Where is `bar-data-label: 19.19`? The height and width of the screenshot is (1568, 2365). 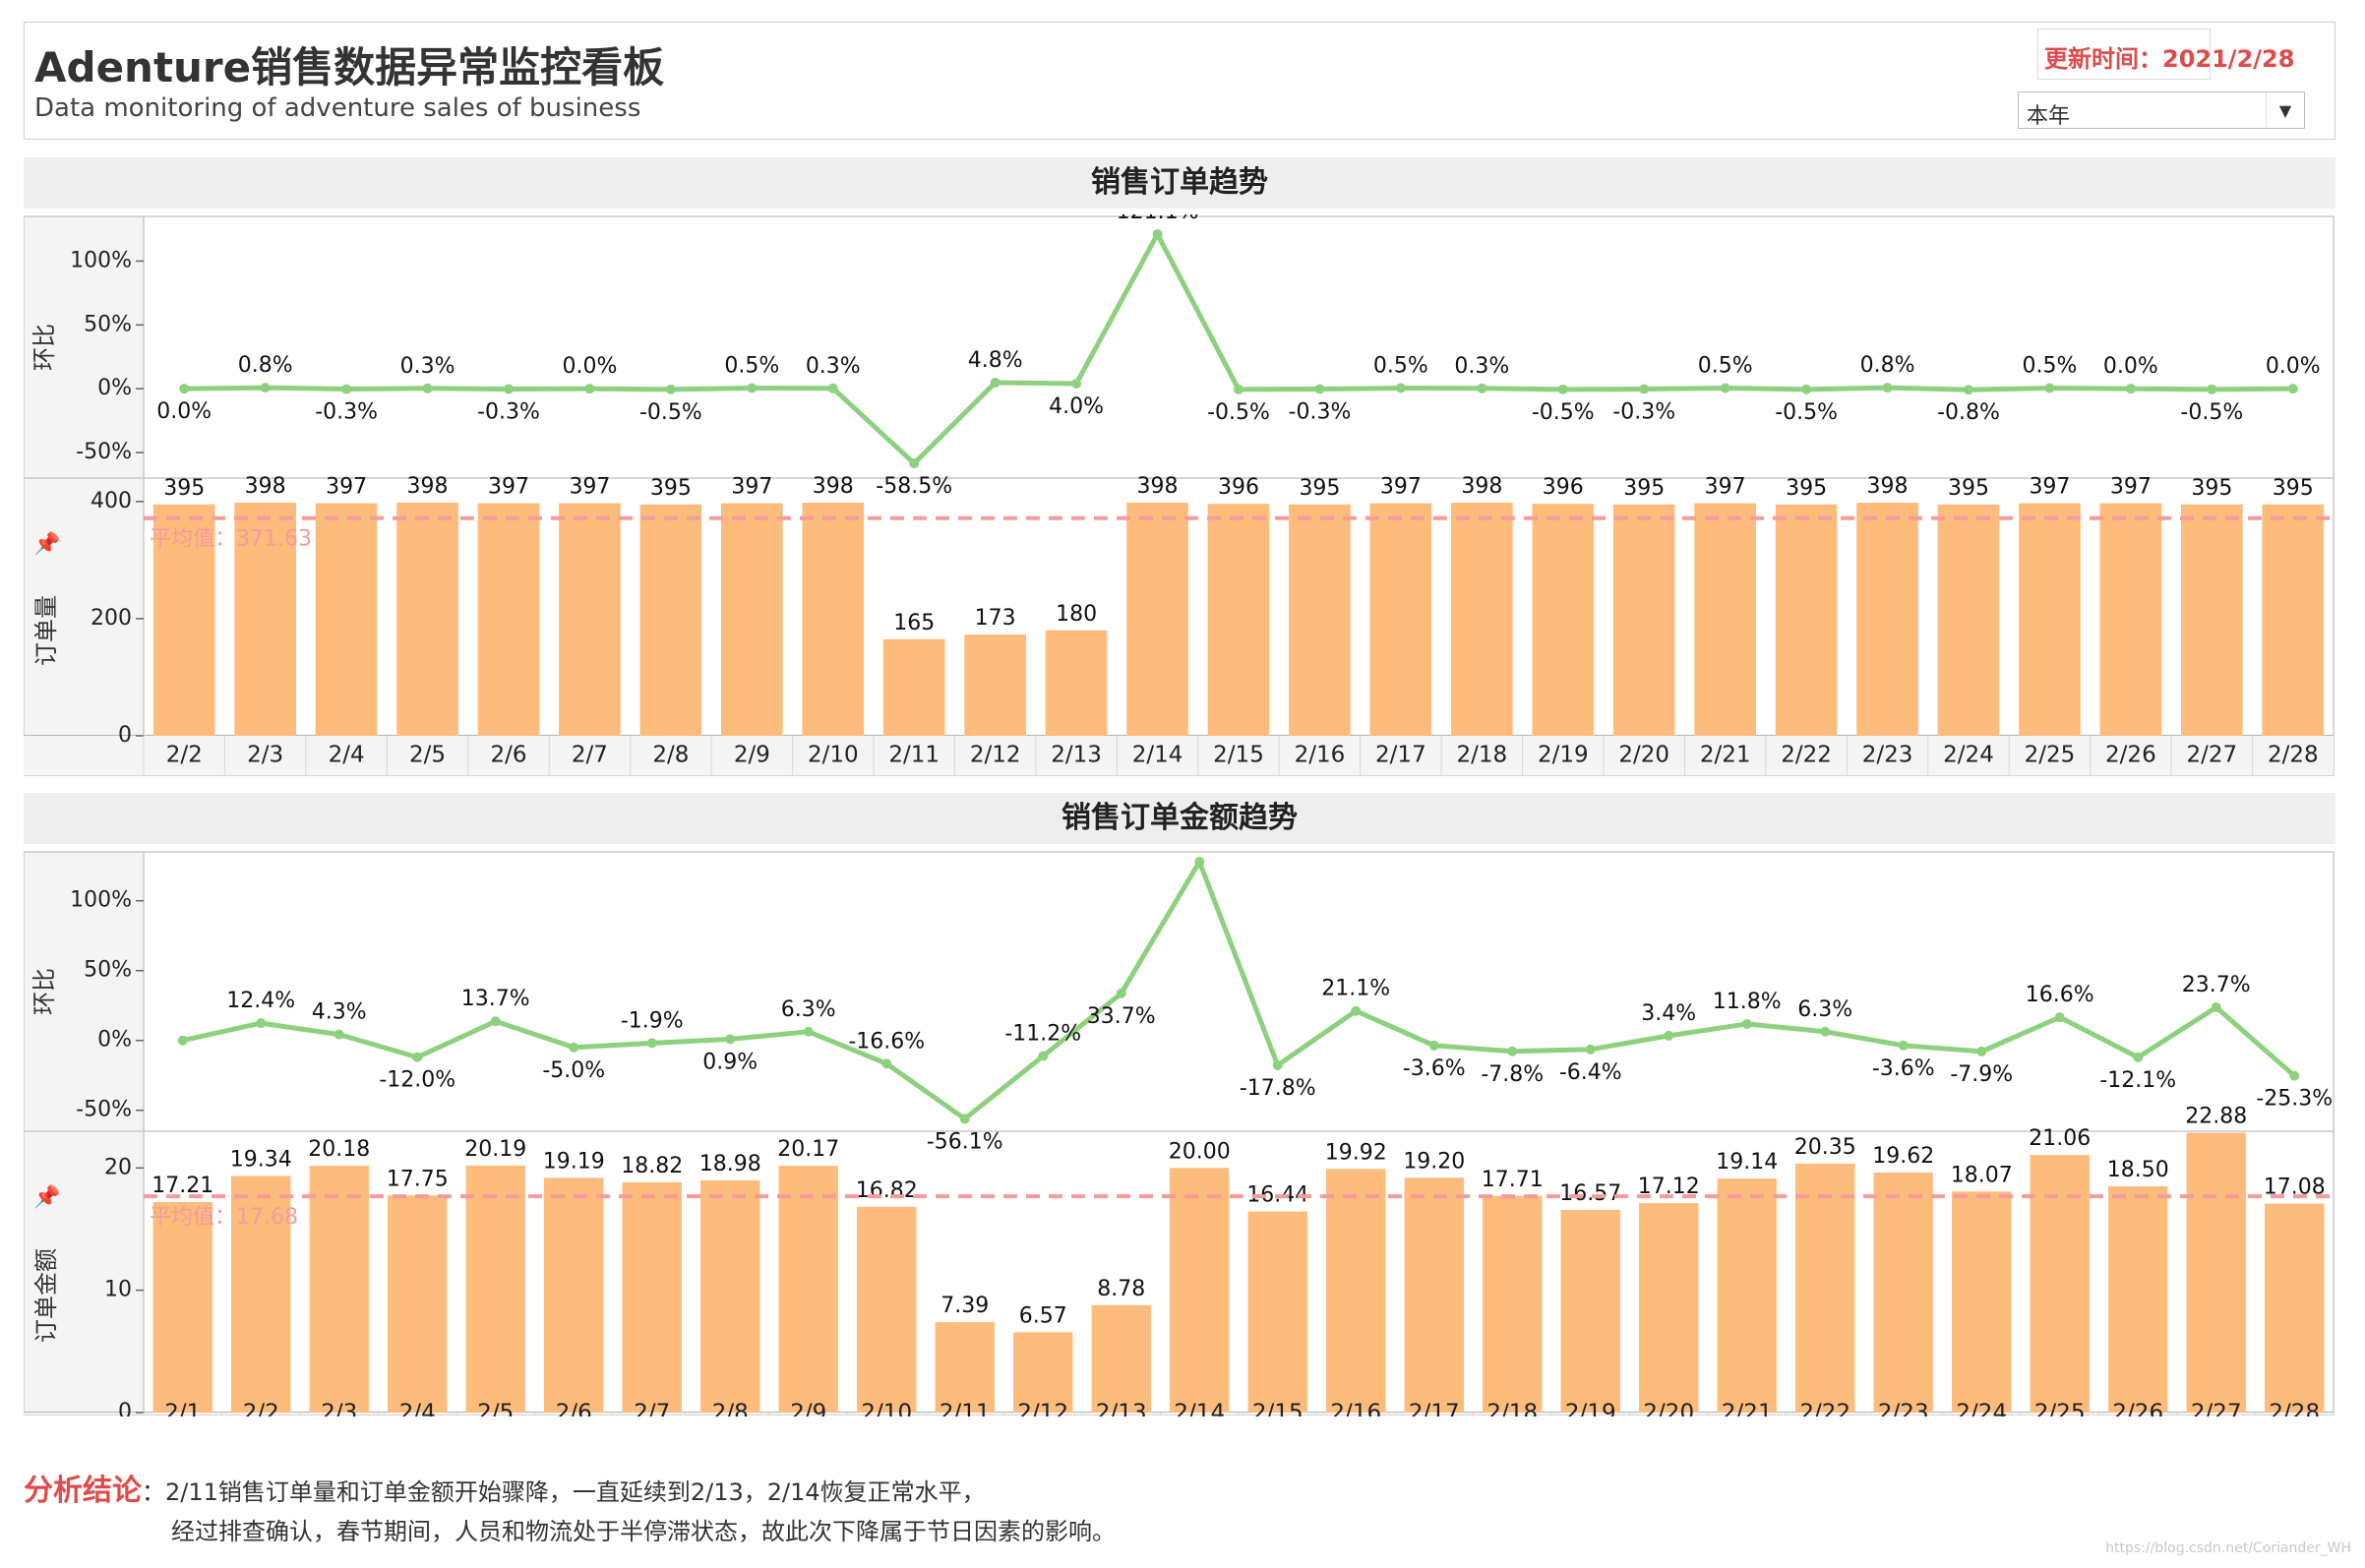 bar-data-label: 19.19 is located at coordinates (574, 1161).